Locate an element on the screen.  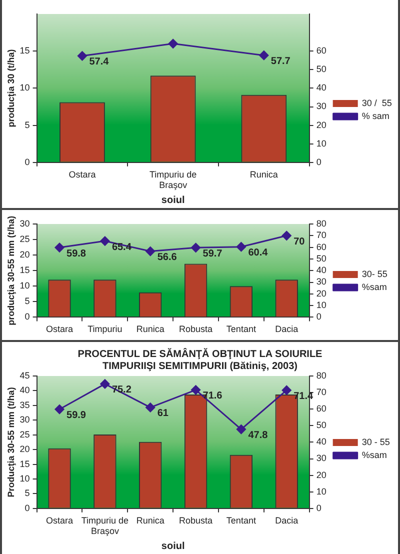
data-label: 60.4 is located at coordinates (258, 253).